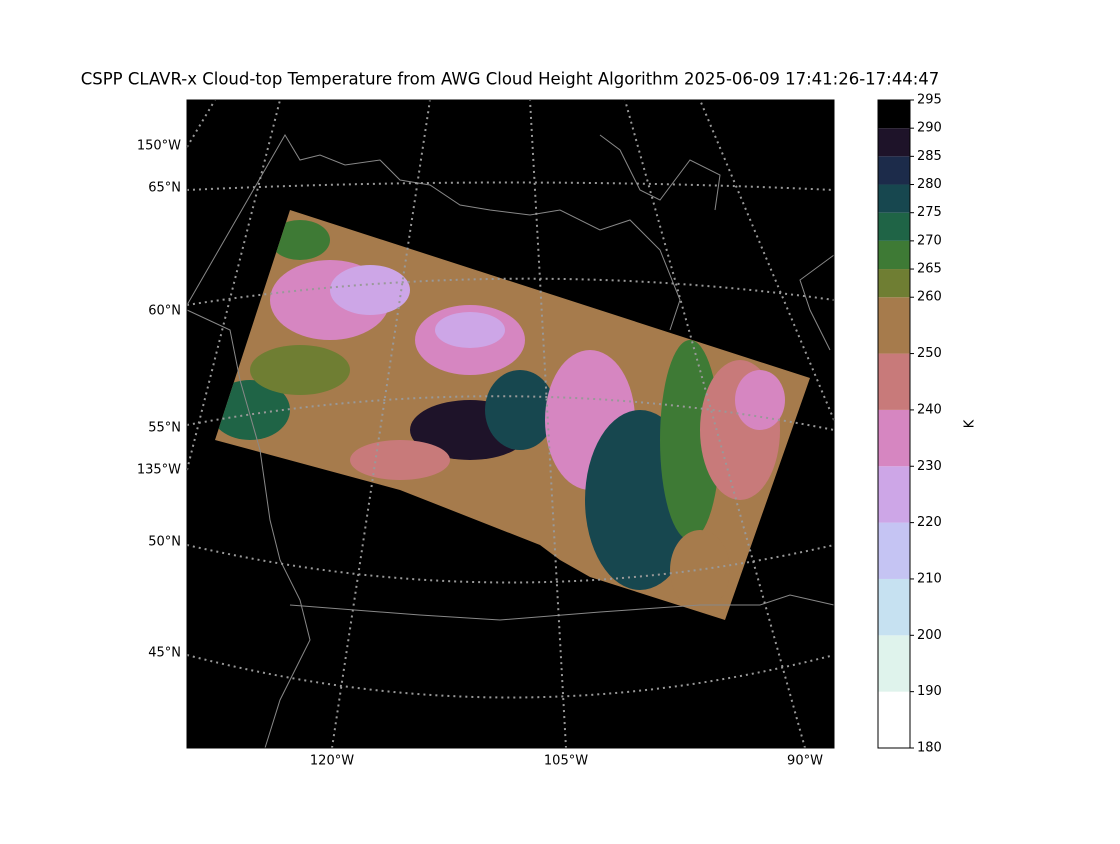  Describe the element at coordinates (164, 311) in the screenshot. I see `lat-lon-label: 60°N` at that location.